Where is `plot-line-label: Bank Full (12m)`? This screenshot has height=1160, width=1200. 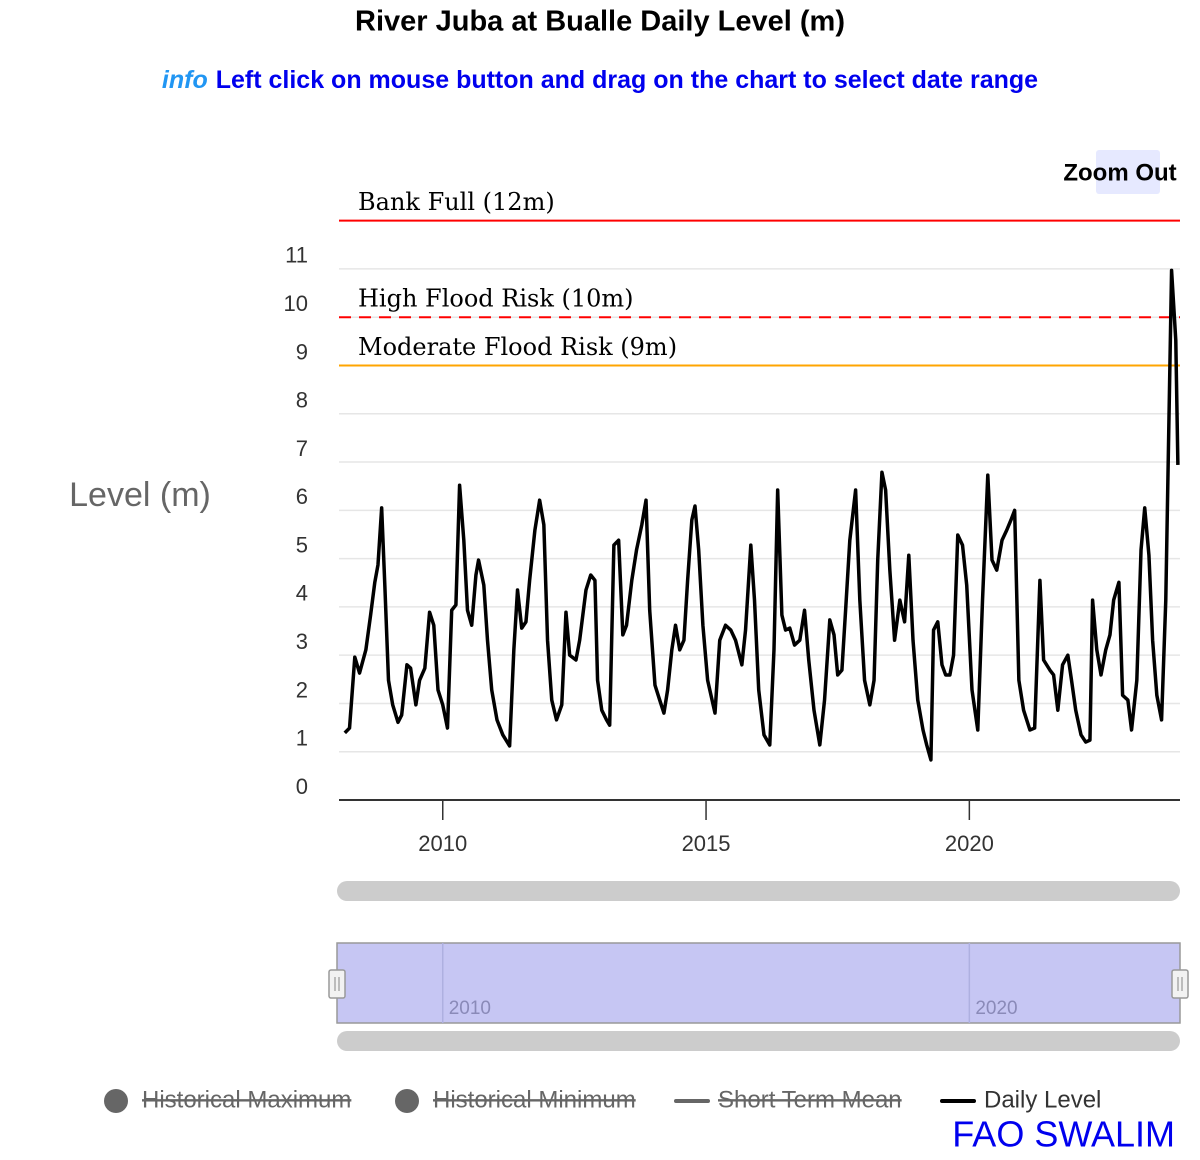
plot-line-label: Bank Full (12m) is located at coordinates (456, 202).